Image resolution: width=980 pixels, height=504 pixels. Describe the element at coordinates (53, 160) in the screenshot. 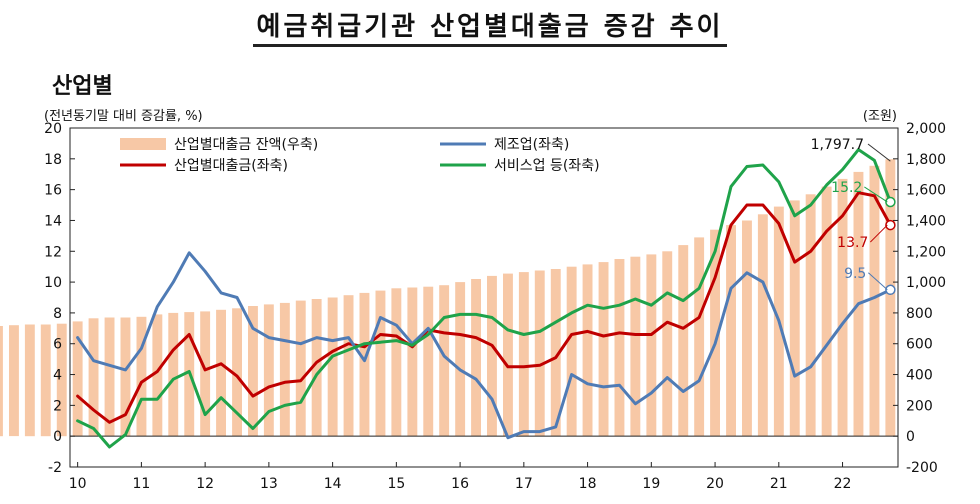

I see `left-tick-label: 18` at that location.